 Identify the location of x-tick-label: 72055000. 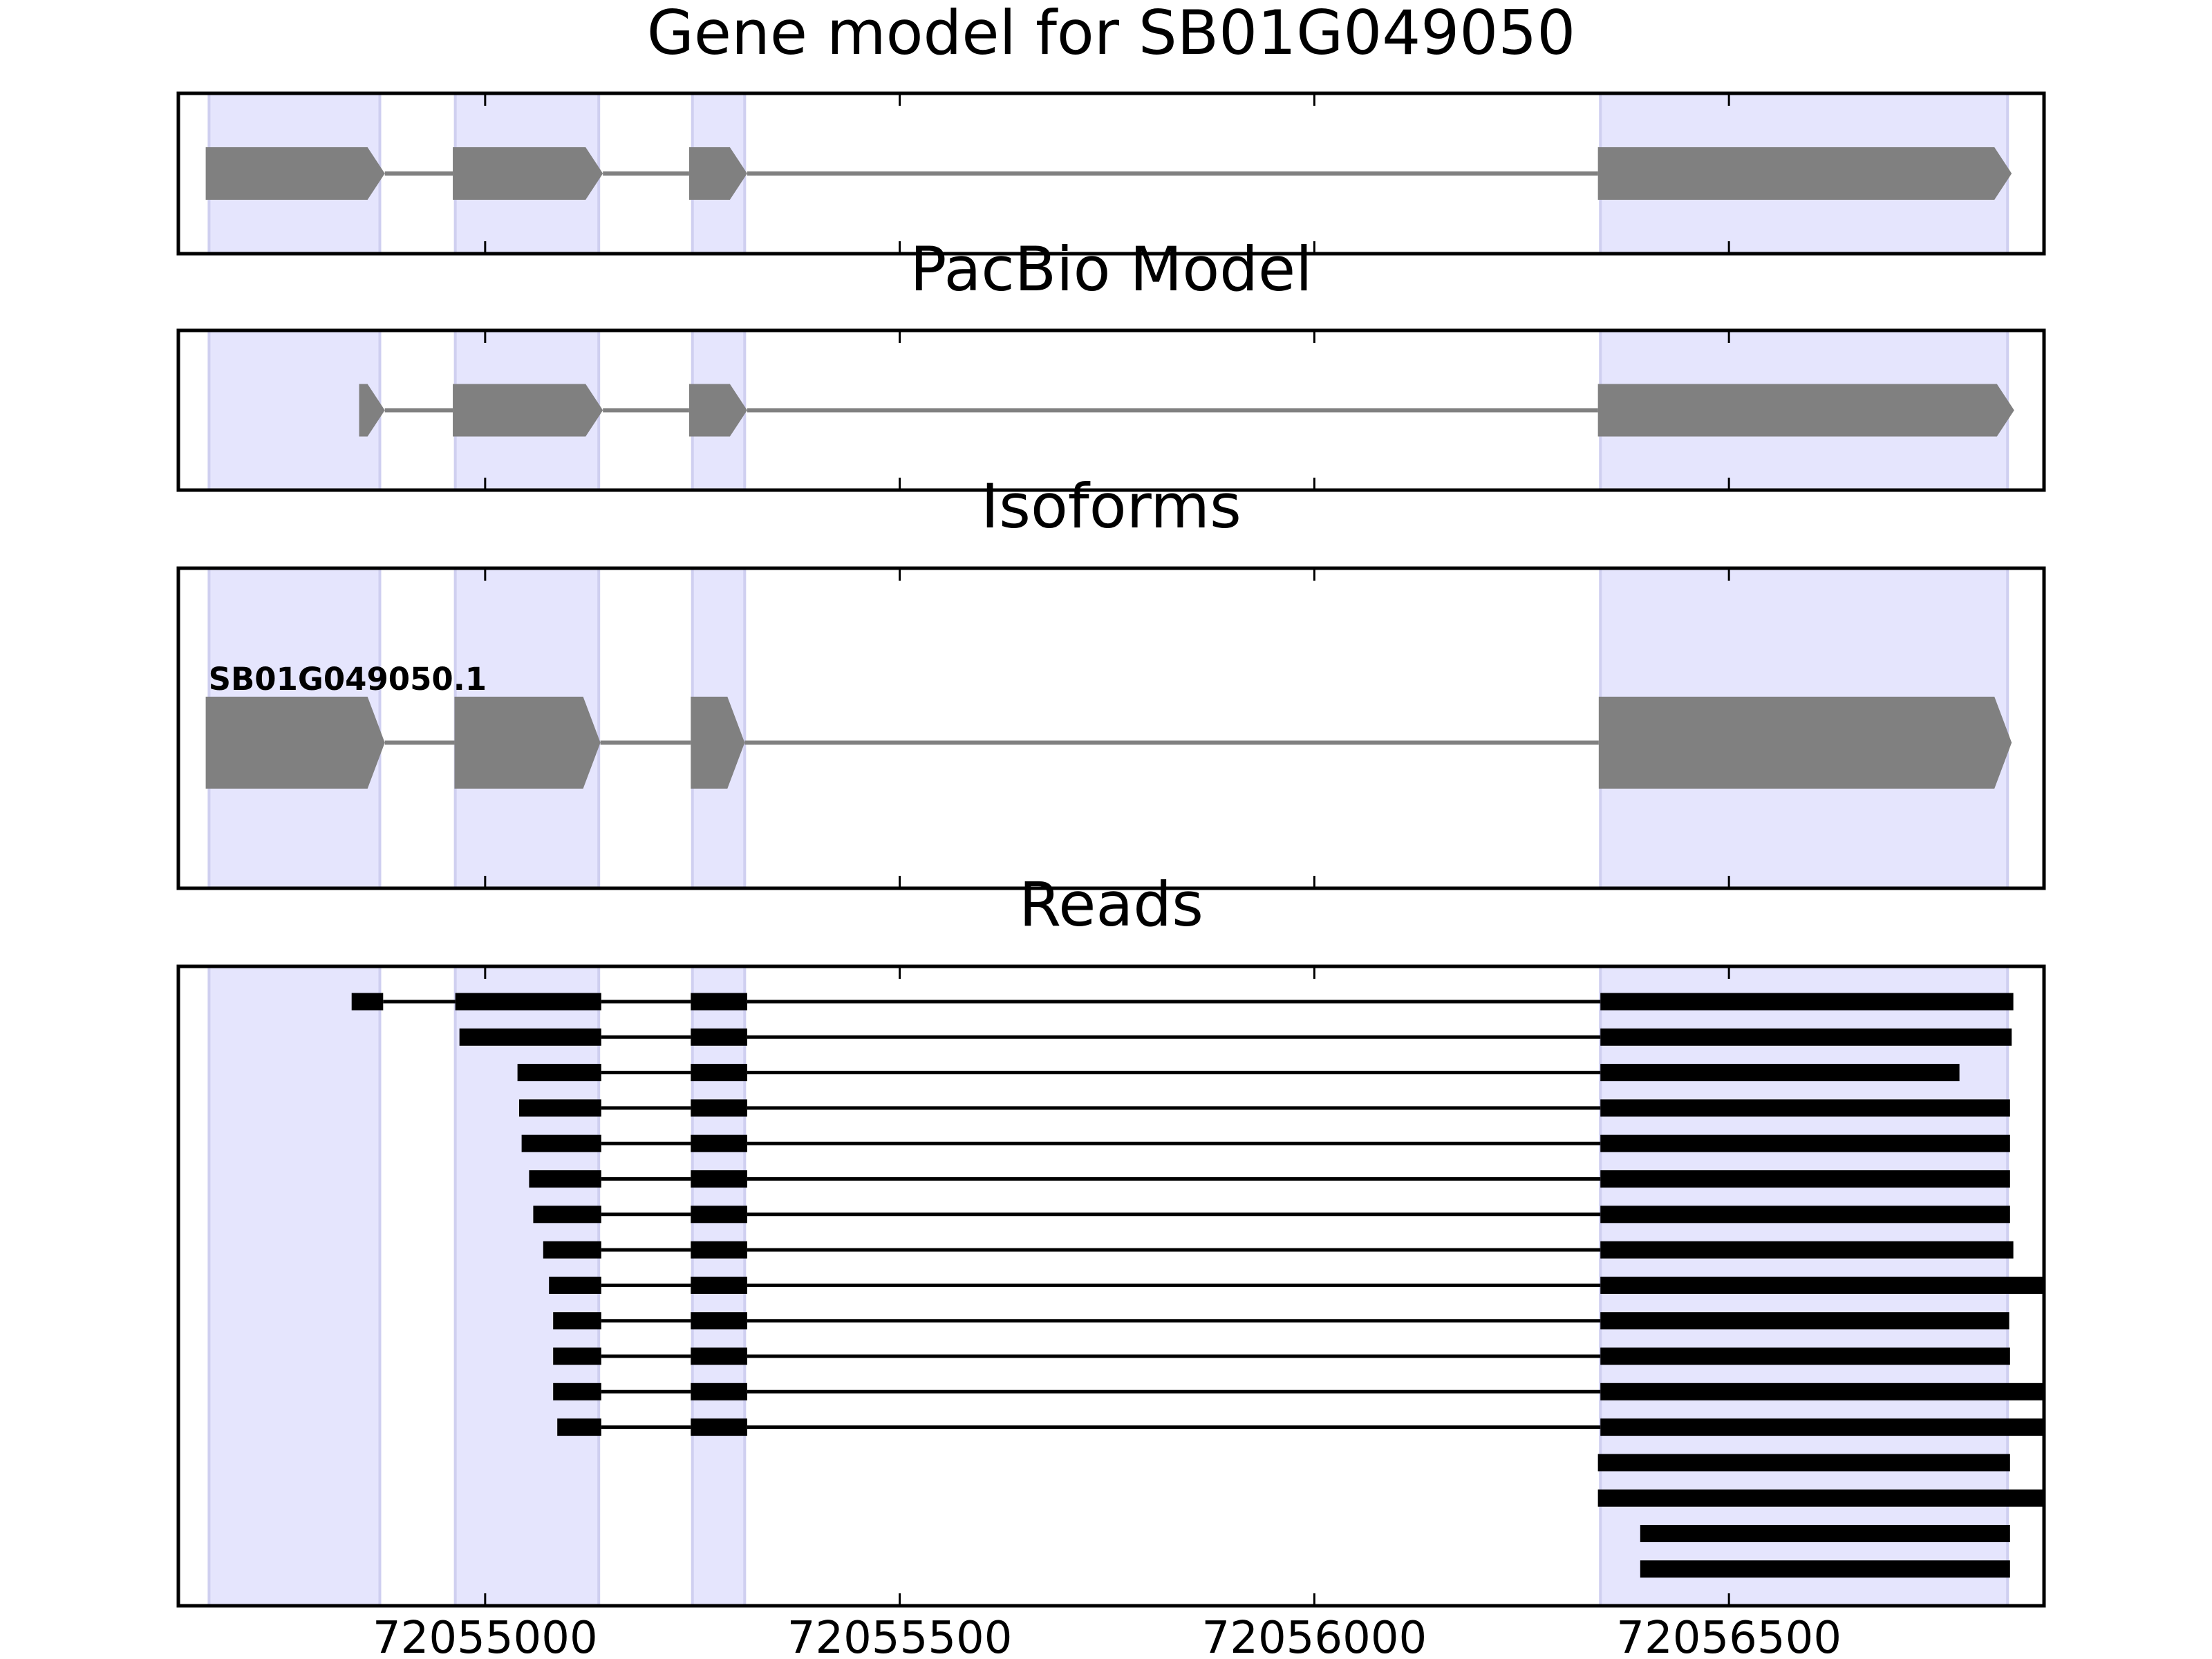
(486, 1636).